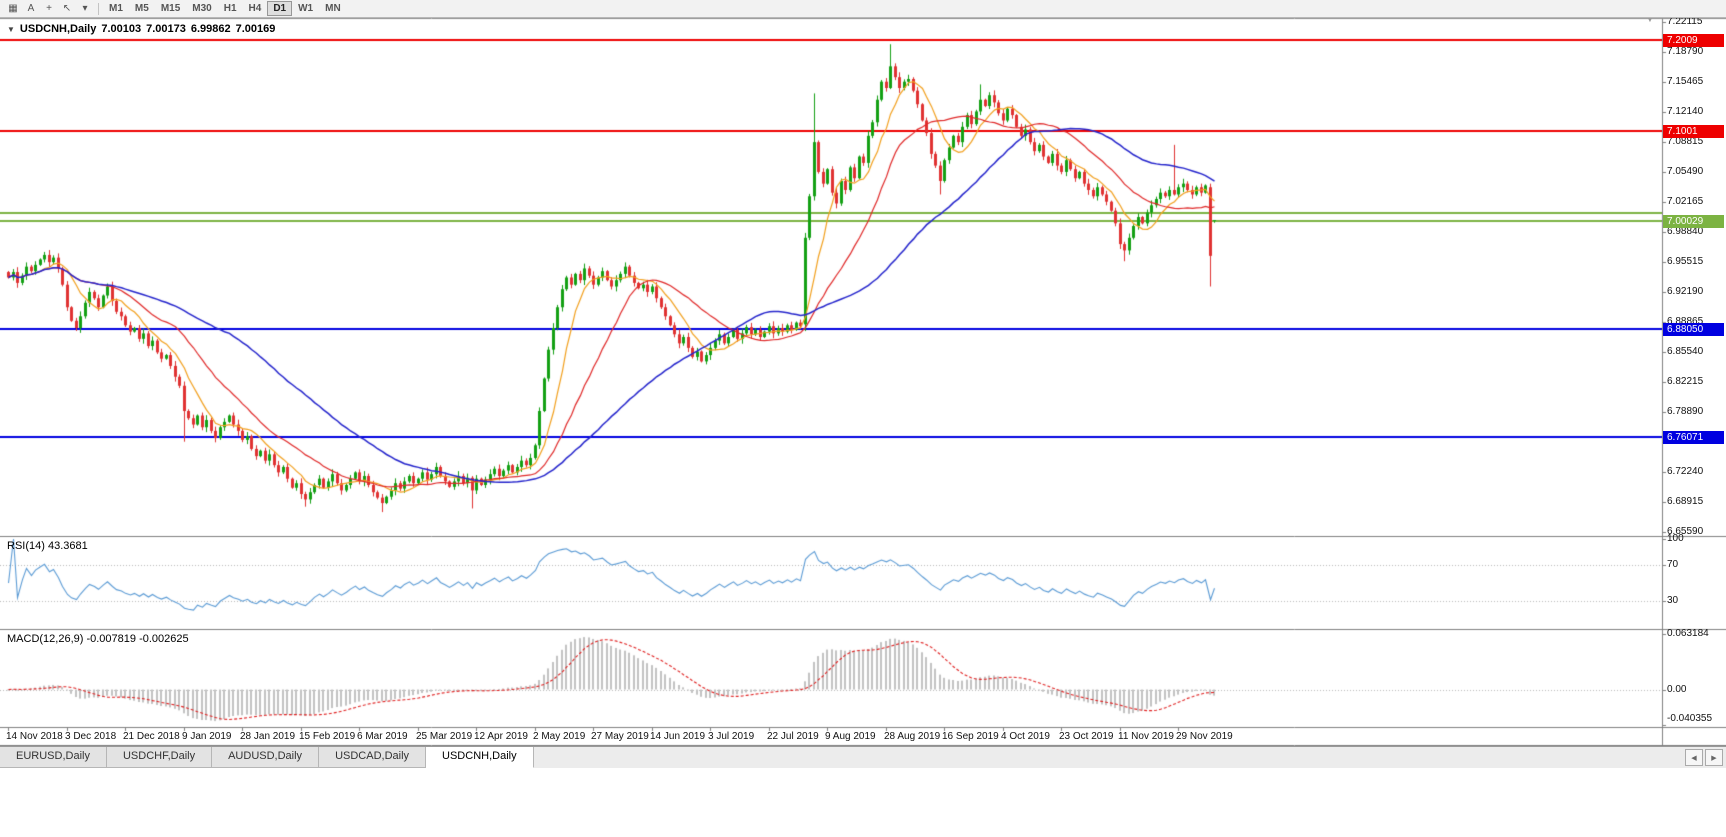 The height and width of the screenshot is (837, 1726). What do you see at coordinates (306, 8) in the screenshot?
I see `timeframe-w1-button: W1` at bounding box center [306, 8].